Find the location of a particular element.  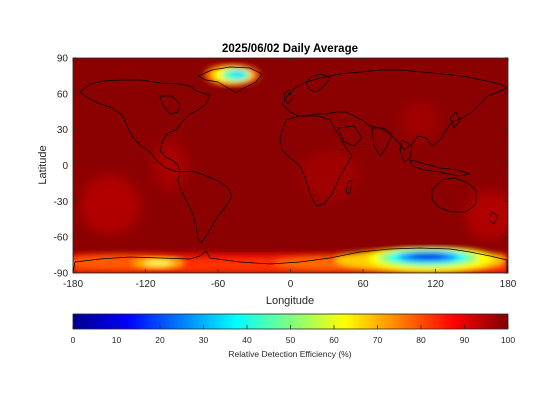

colorbar-tick-label: 90 is located at coordinates (465, 340).